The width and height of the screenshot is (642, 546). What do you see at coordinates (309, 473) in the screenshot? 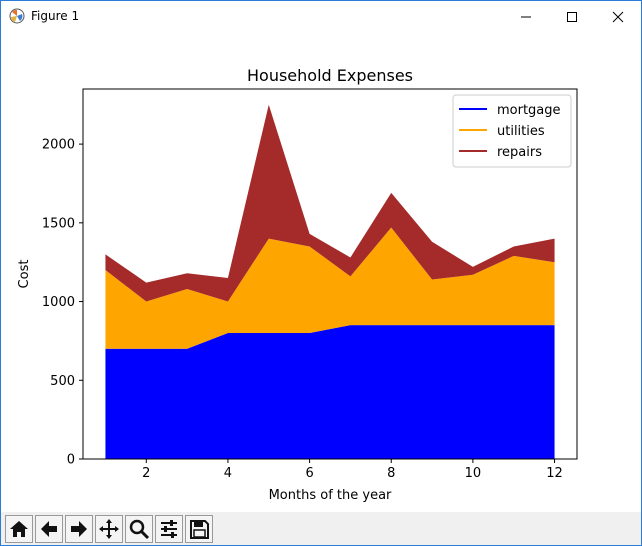
I see `x-tick-label: 6` at bounding box center [309, 473].